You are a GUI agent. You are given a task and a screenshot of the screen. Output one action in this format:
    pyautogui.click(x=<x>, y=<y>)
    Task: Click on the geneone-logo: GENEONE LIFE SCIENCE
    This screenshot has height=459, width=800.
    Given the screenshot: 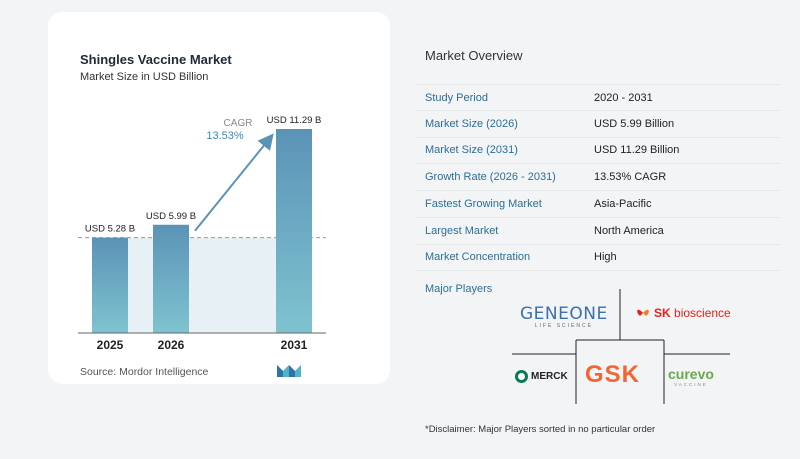 What is the action you would take?
    pyautogui.click(x=564, y=316)
    